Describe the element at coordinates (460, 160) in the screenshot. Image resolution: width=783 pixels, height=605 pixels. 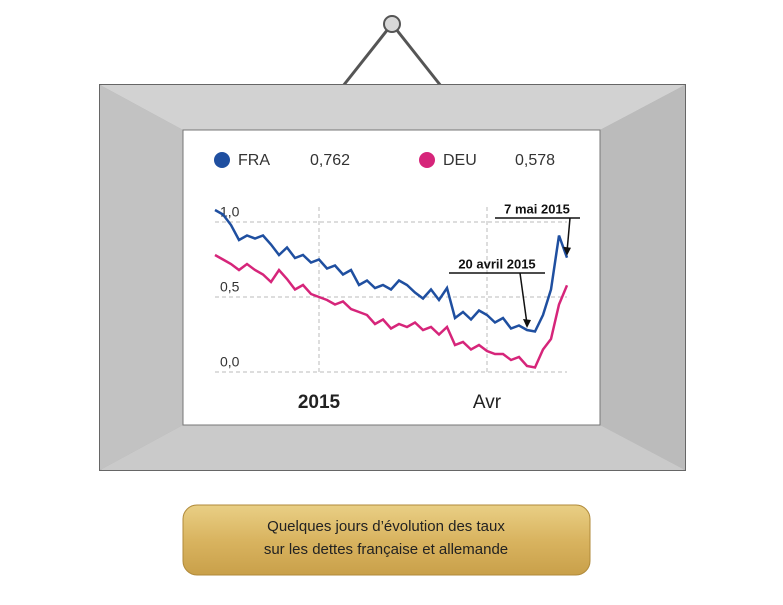
I see `legend-label: DEU` at that location.